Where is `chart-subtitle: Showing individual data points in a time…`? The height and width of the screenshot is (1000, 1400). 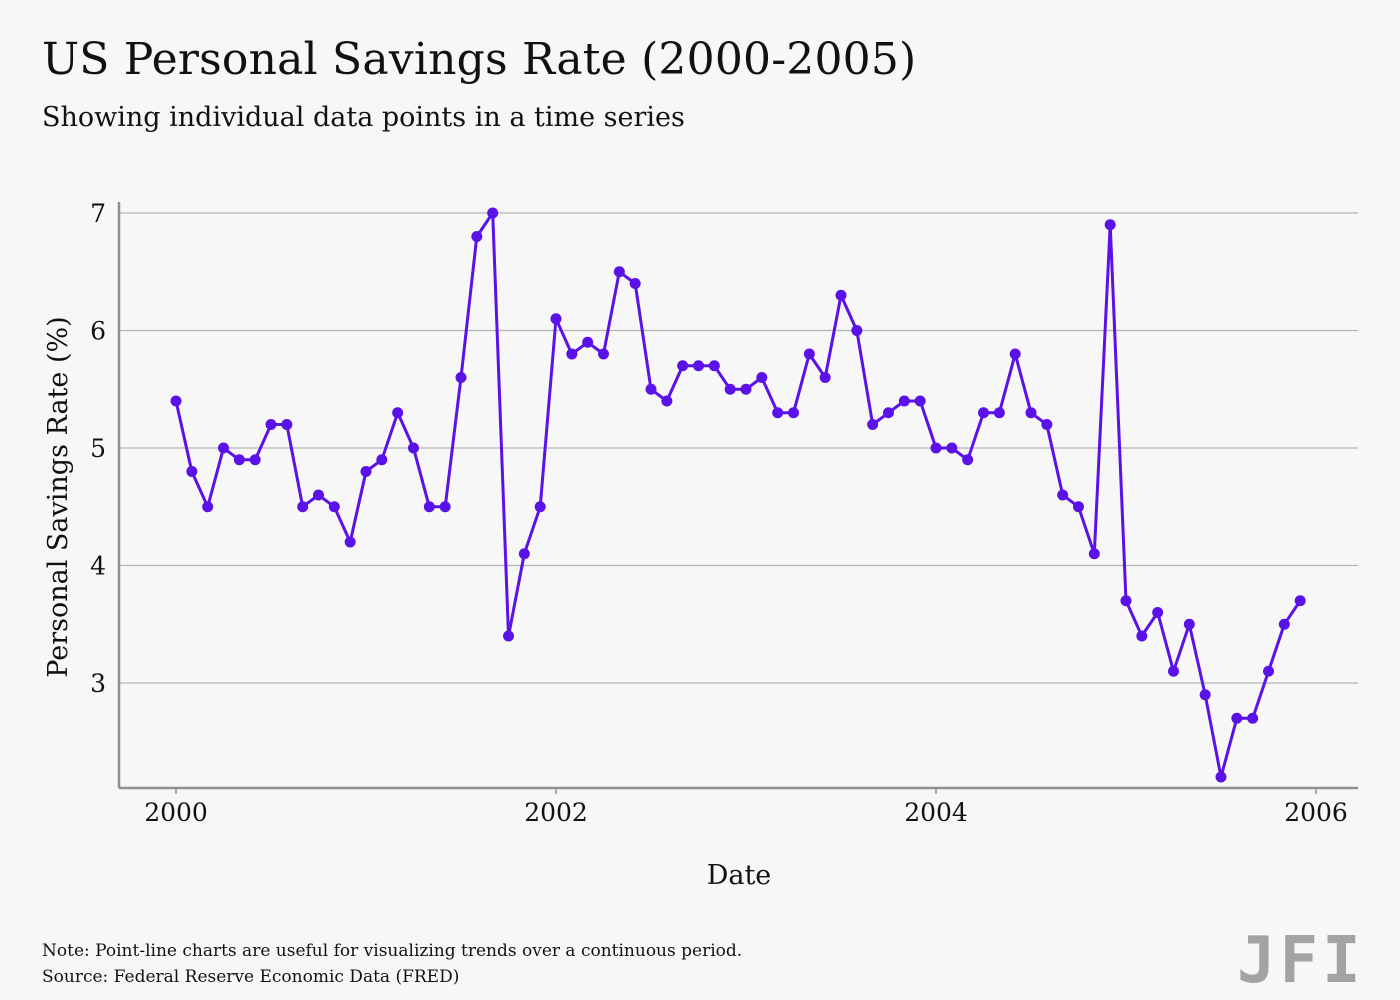 chart-subtitle: Showing individual data points in a time… is located at coordinates (363, 117).